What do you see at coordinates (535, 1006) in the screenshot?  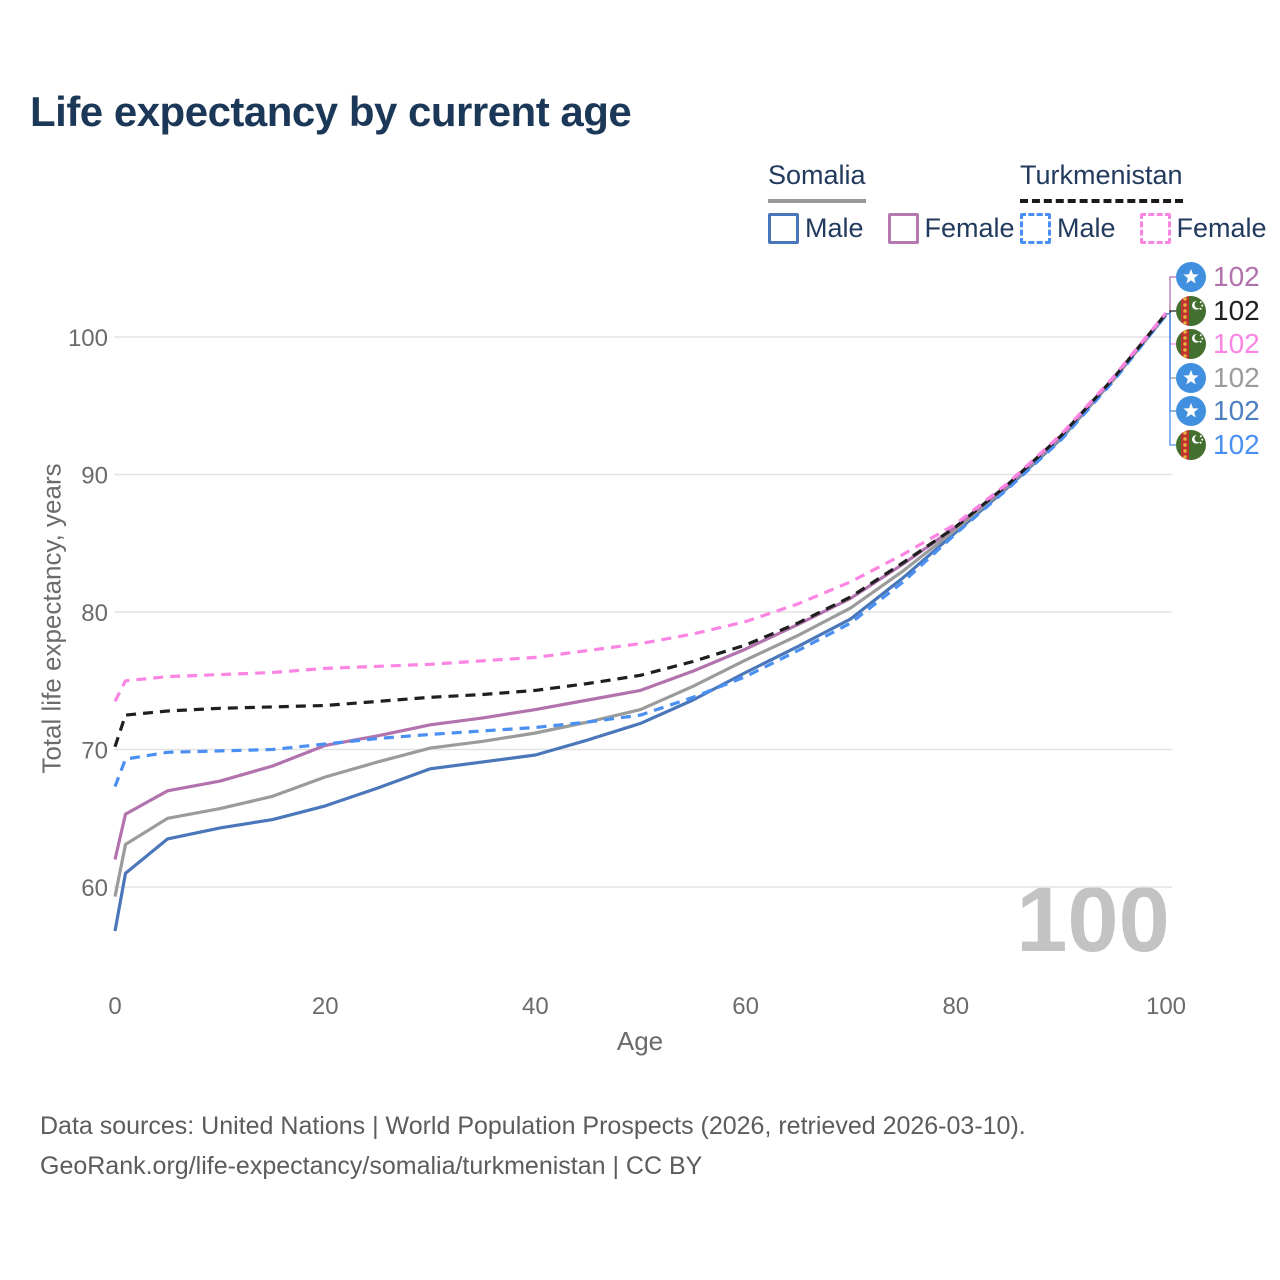 I see `x-tick-label: 40` at bounding box center [535, 1006].